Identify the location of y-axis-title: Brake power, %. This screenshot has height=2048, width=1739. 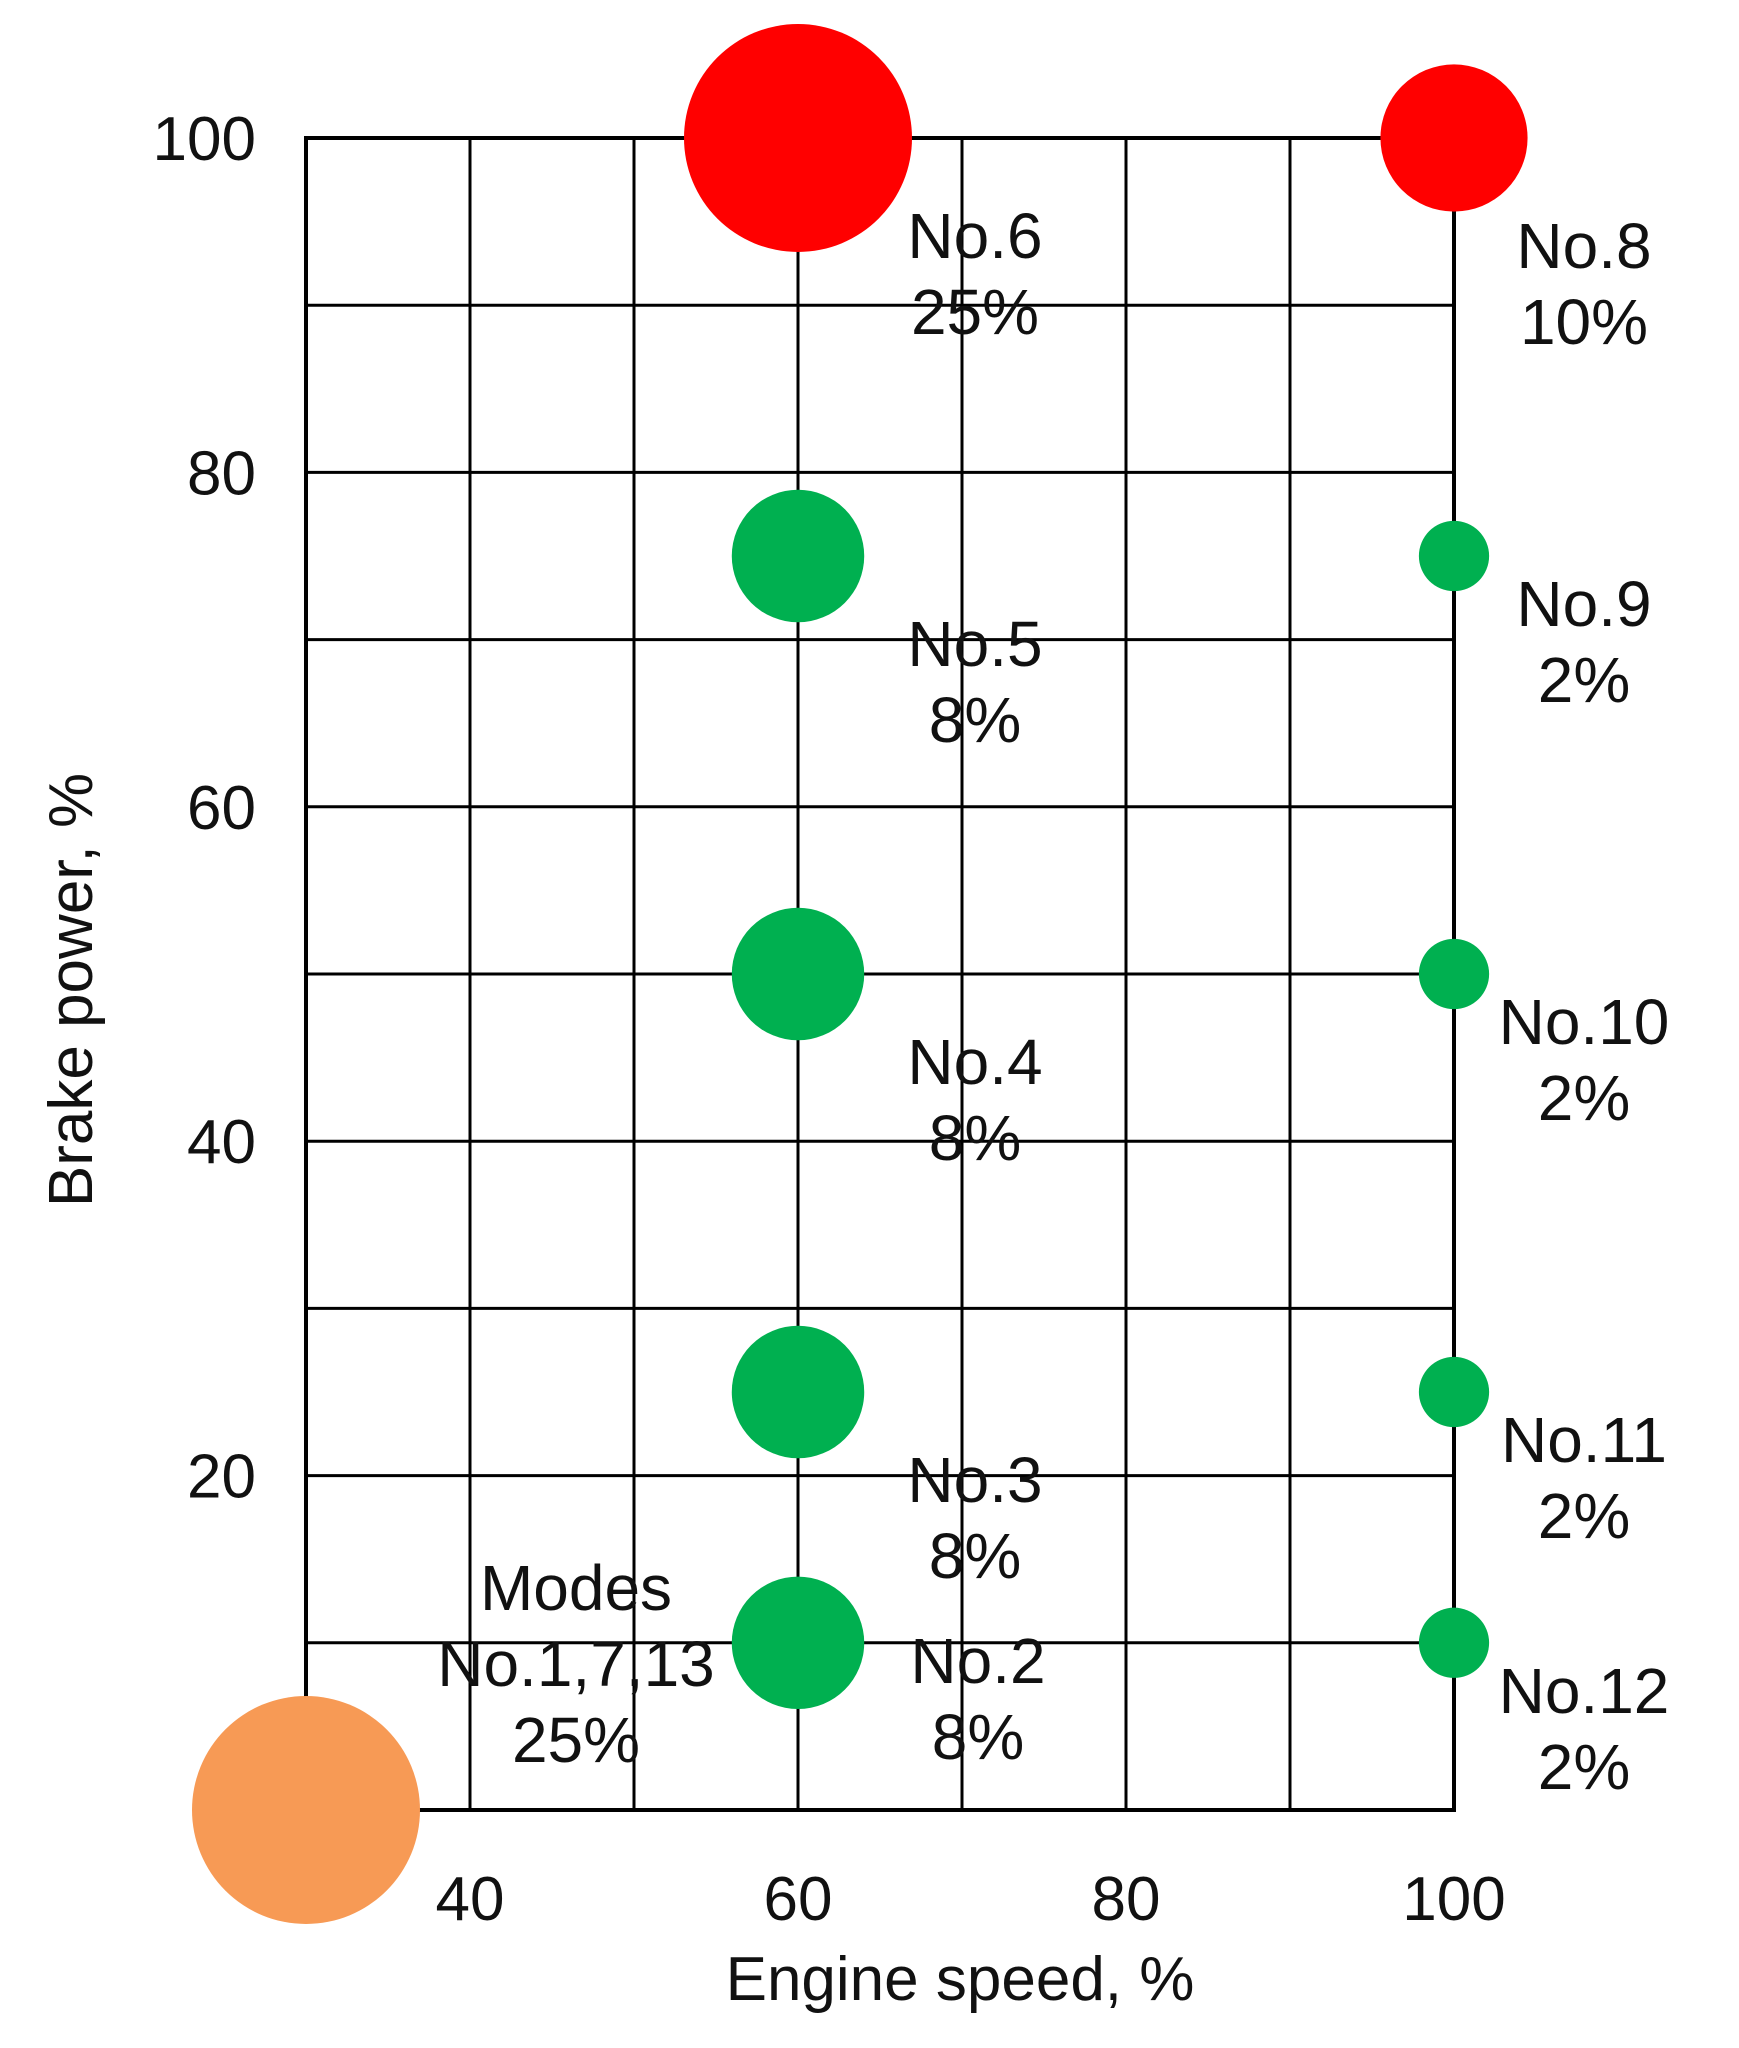
(71, 990).